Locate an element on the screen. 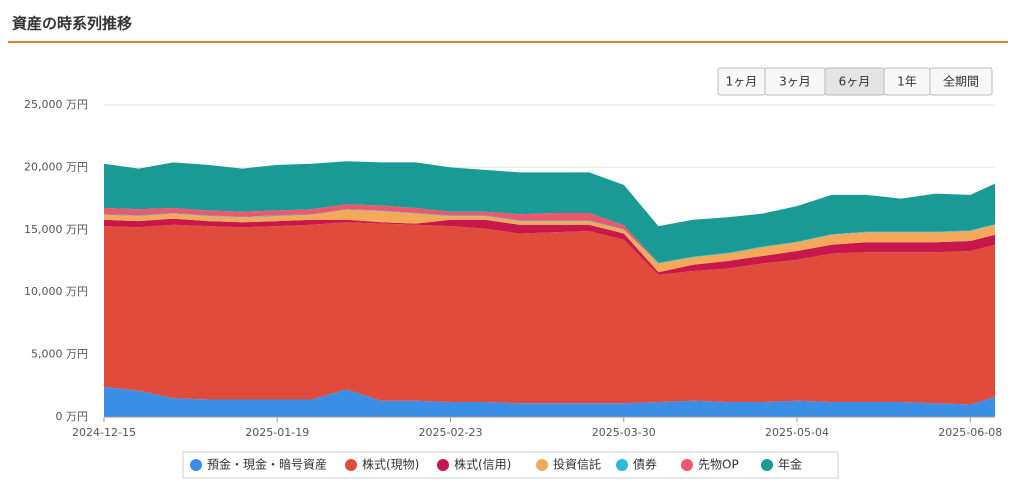 The height and width of the screenshot is (493, 1016). x-tick-label: 2025-01-19 is located at coordinates (277, 432).